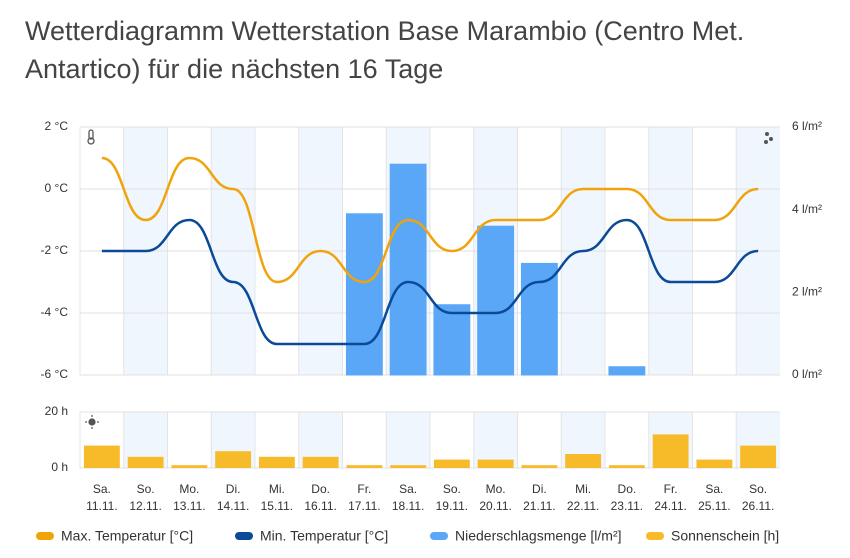  What do you see at coordinates (768, 138) in the screenshot?
I see `rain-icon` at bounding box center [768, 138].